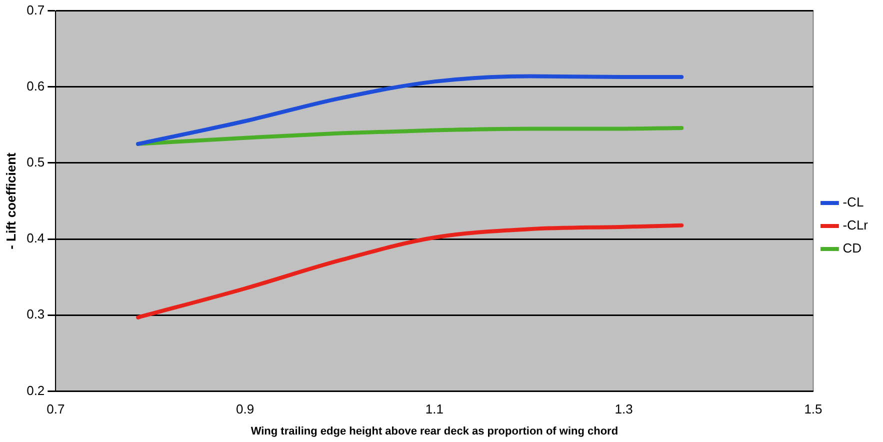 The height and width of the screenshot is (442, 883). I want to click on x-axis-title: Wing trailing edge height above rear deck as proportion of wing chord, so click(434, 431).